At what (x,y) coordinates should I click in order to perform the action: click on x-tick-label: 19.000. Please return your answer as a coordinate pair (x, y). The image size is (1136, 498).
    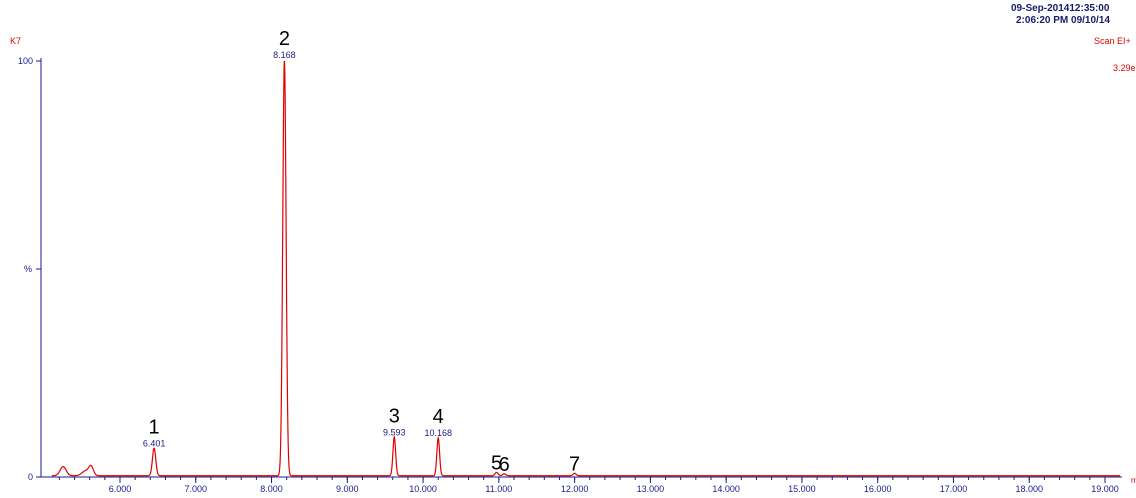
    Looking at the image, I should click on (1105, 489).